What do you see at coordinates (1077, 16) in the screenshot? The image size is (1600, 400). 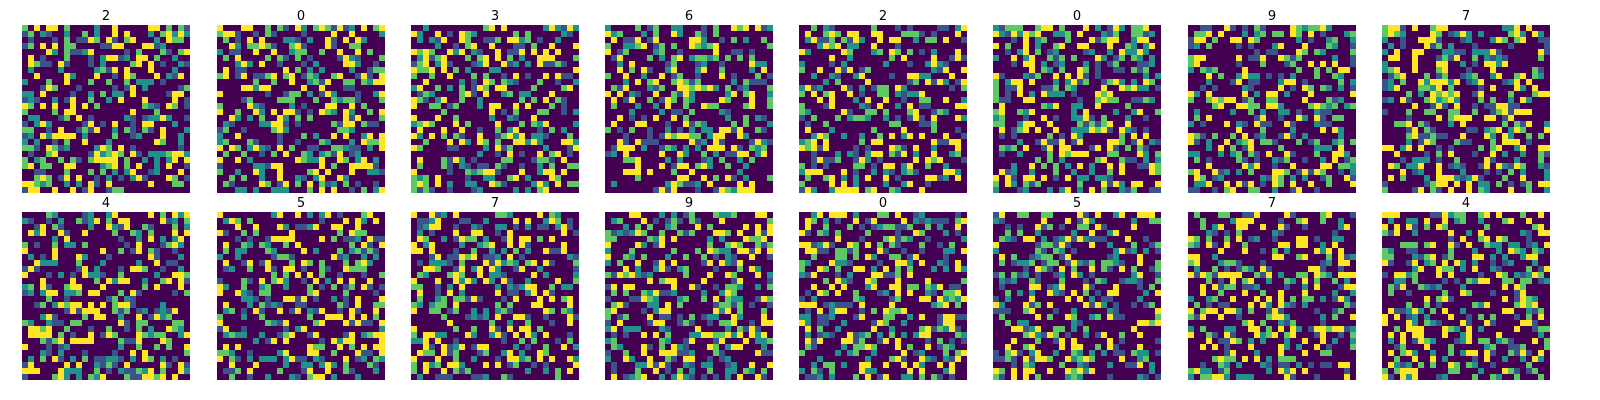 I see `panel-title: 0` at bounding box center [1077, 16].